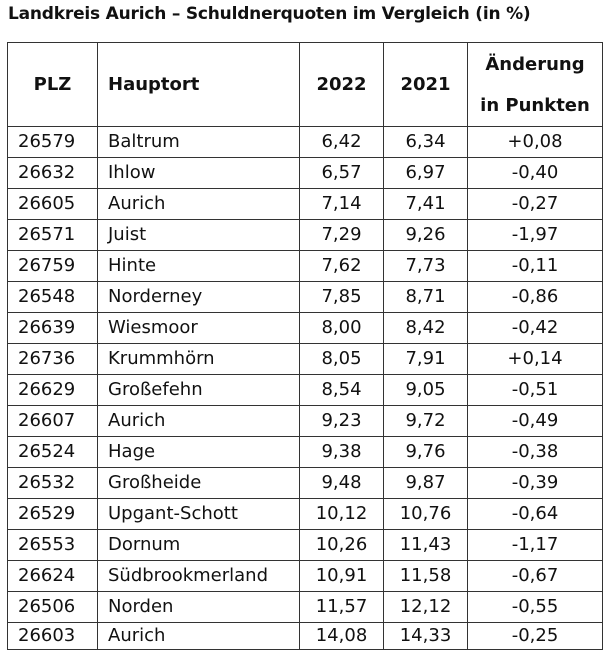 This screenshot has height=651, width=608. Describe the element at coordinates (425, 576) in the screenshot. I see `cell-2021: 11,58` at that location.